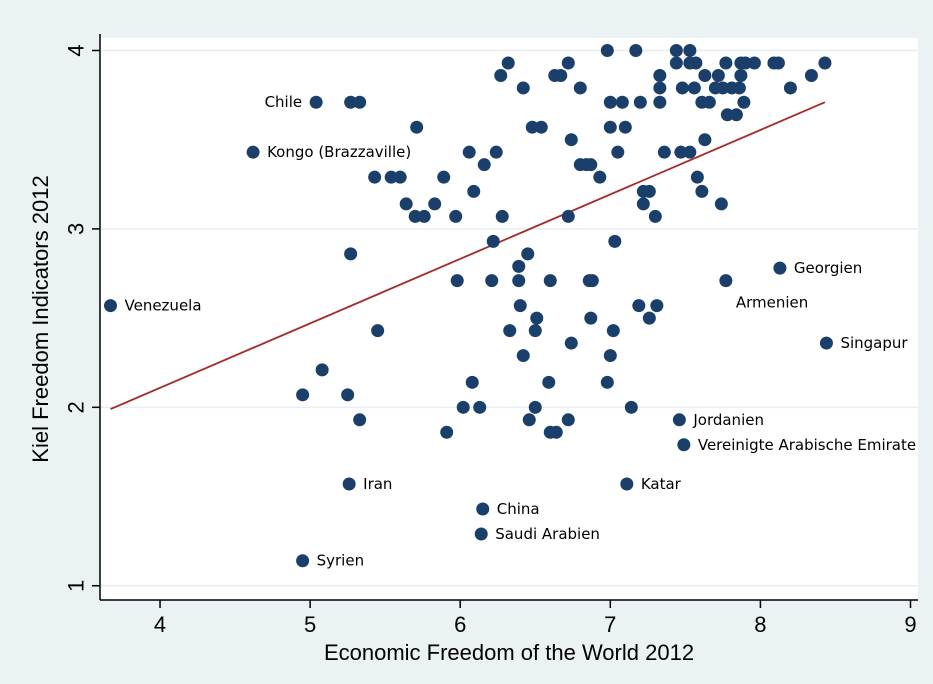  Describe the element at coordinates (377, 484) in the screenshot. I see `point-label: Iran` at that location.